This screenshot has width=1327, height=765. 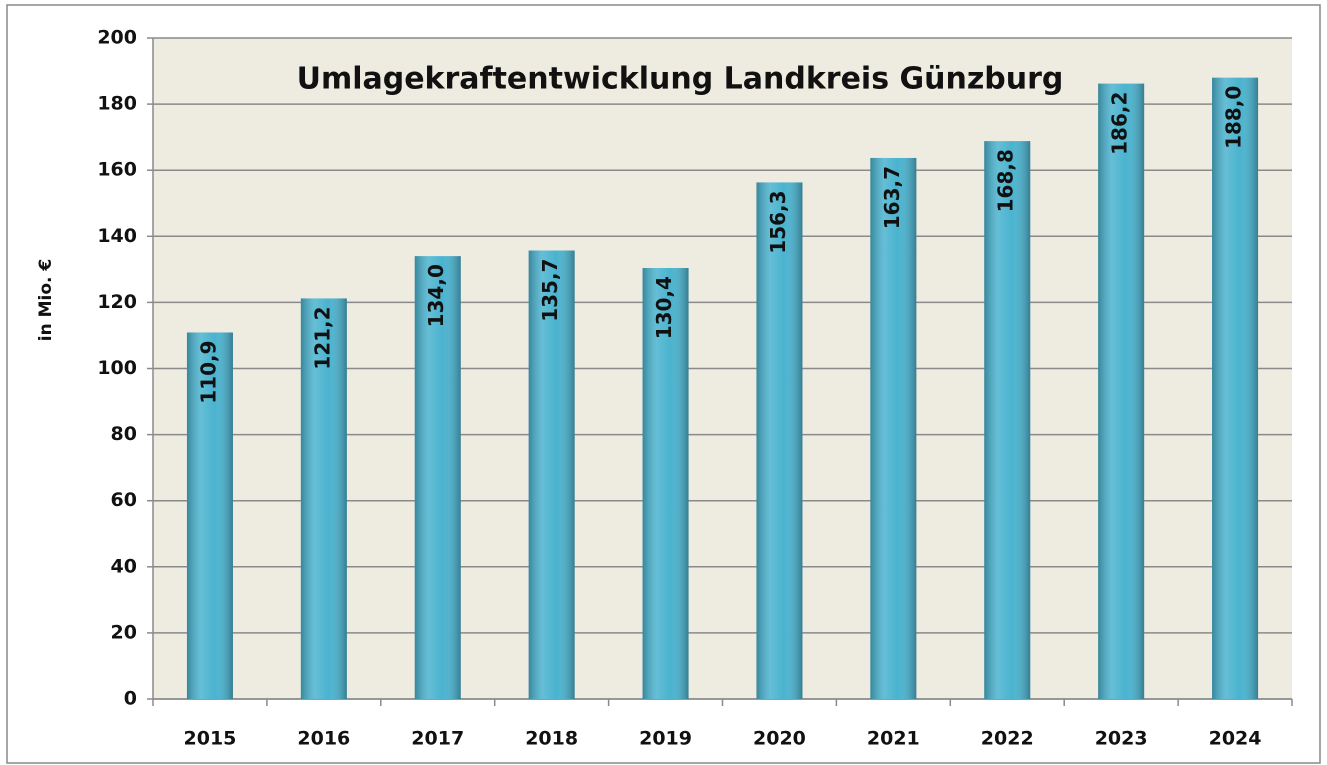 What do you see at coordinates (779, 739) in the screenshot?
I see `x-tick-label: 2020` at bounding box center [779, 739].